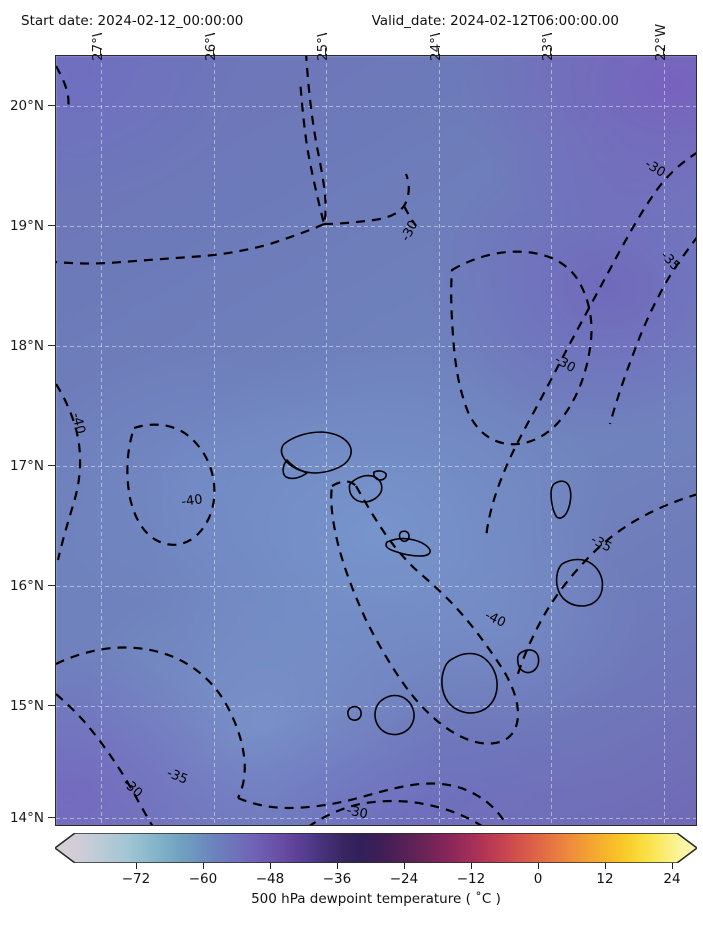 The width and height of the screenshot is (703, 935). What do you see at coordinates (495, 20) in the screenshot?
I see `valid-date-label: Valid_date: 2024-02-12T06:00:00.00` at bounding box center [495, 20].